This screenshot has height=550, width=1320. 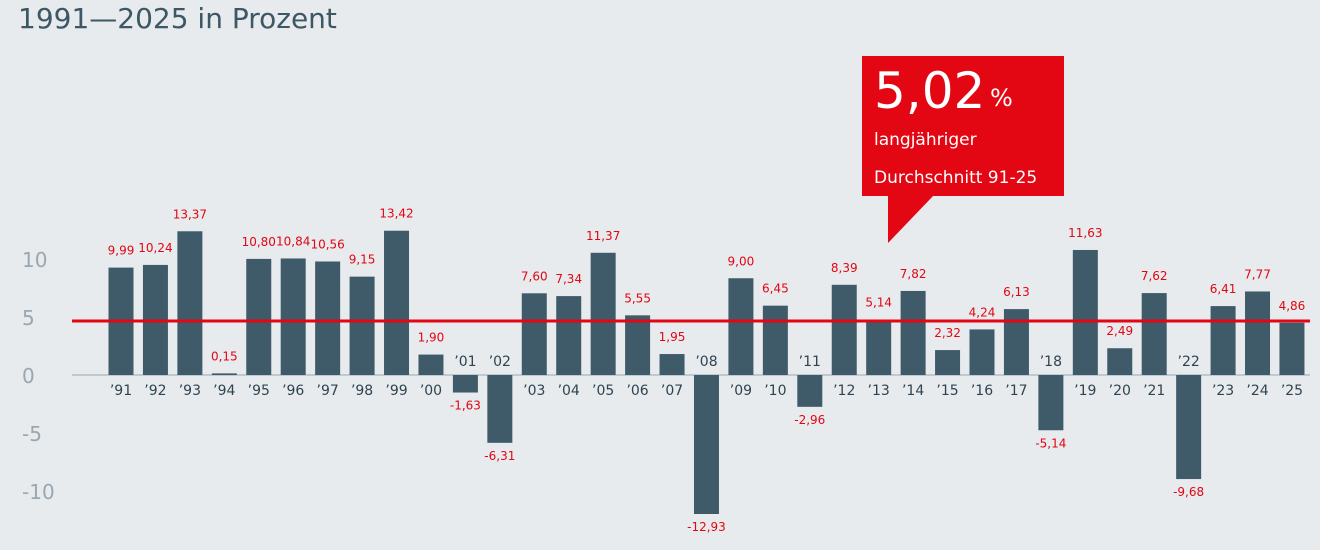 What do you see at coordinates (982, 312) in the screenshot?
I see `value-label: 4,24` at bounding box center [982, 312].